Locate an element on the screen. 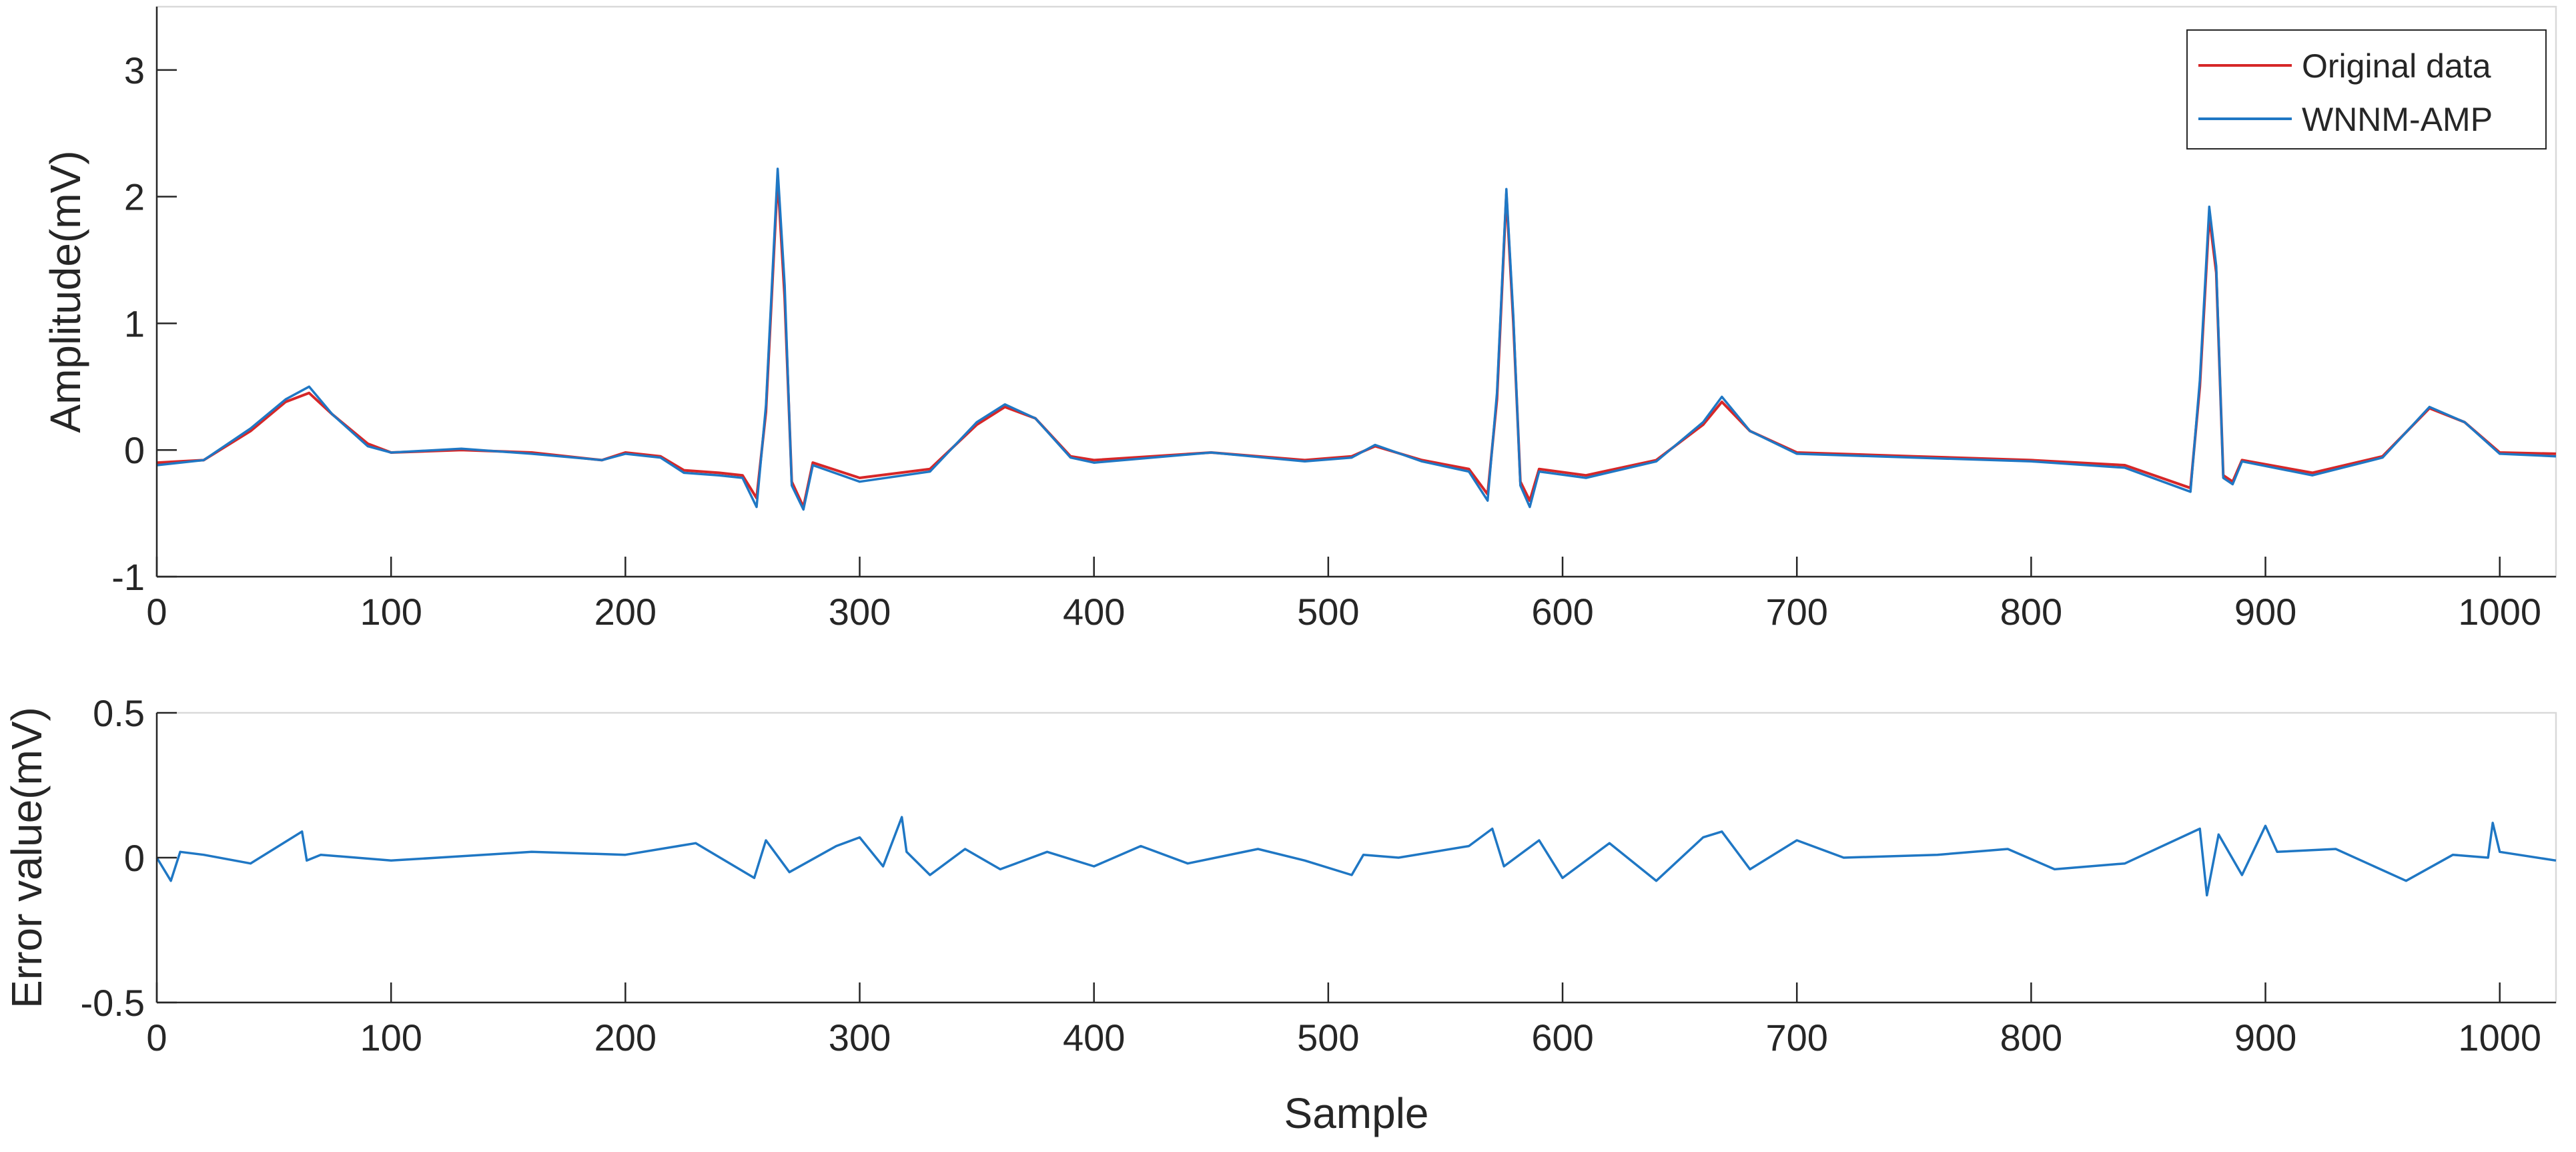  amplitude-y-tick-label: 2 is located at coordinates (134, 197).